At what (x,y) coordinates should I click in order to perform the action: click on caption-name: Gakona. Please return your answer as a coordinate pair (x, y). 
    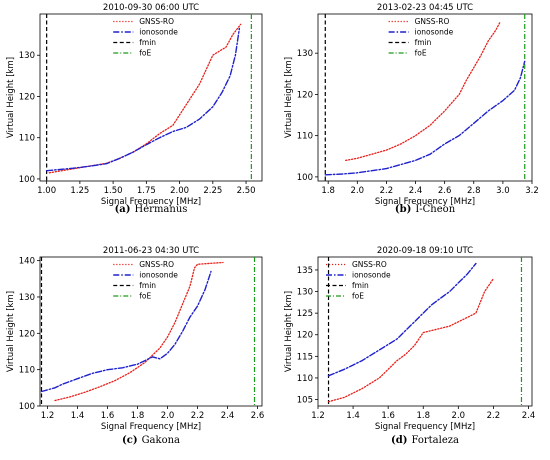
    Looking at the image, I should click on (161, 440).